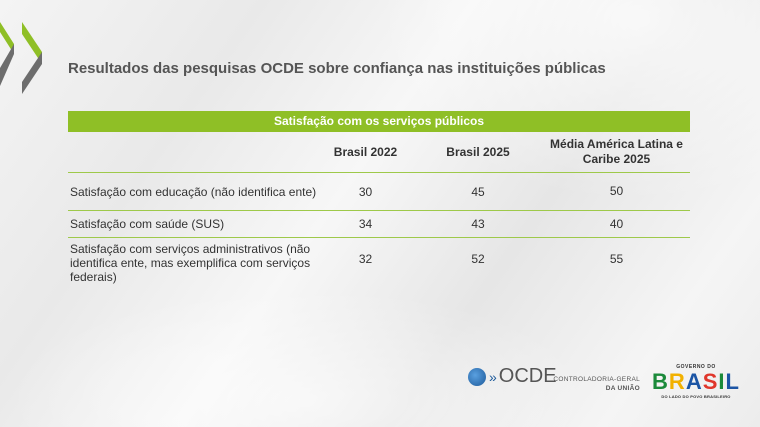 This screenshot has height=427, width=760. What do you see at coordinates (478, 224) in the screenshot?
I see `cell: 43` at bounding box center [478, 224].